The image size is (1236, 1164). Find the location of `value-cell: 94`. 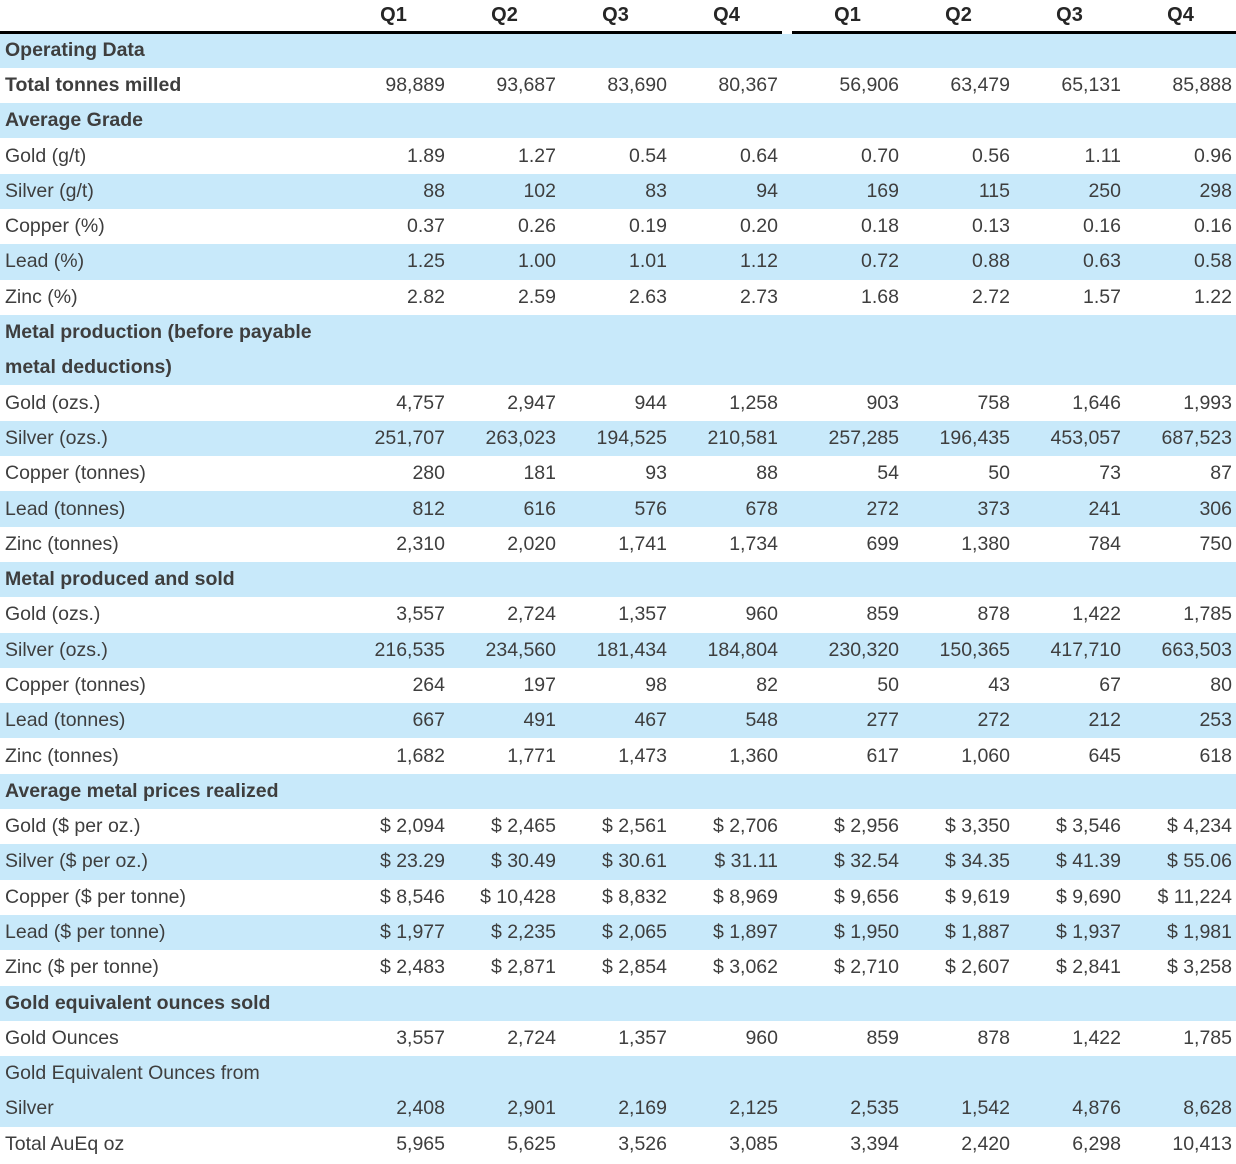

value-cell: 94 is located at coordinates (726, 191).